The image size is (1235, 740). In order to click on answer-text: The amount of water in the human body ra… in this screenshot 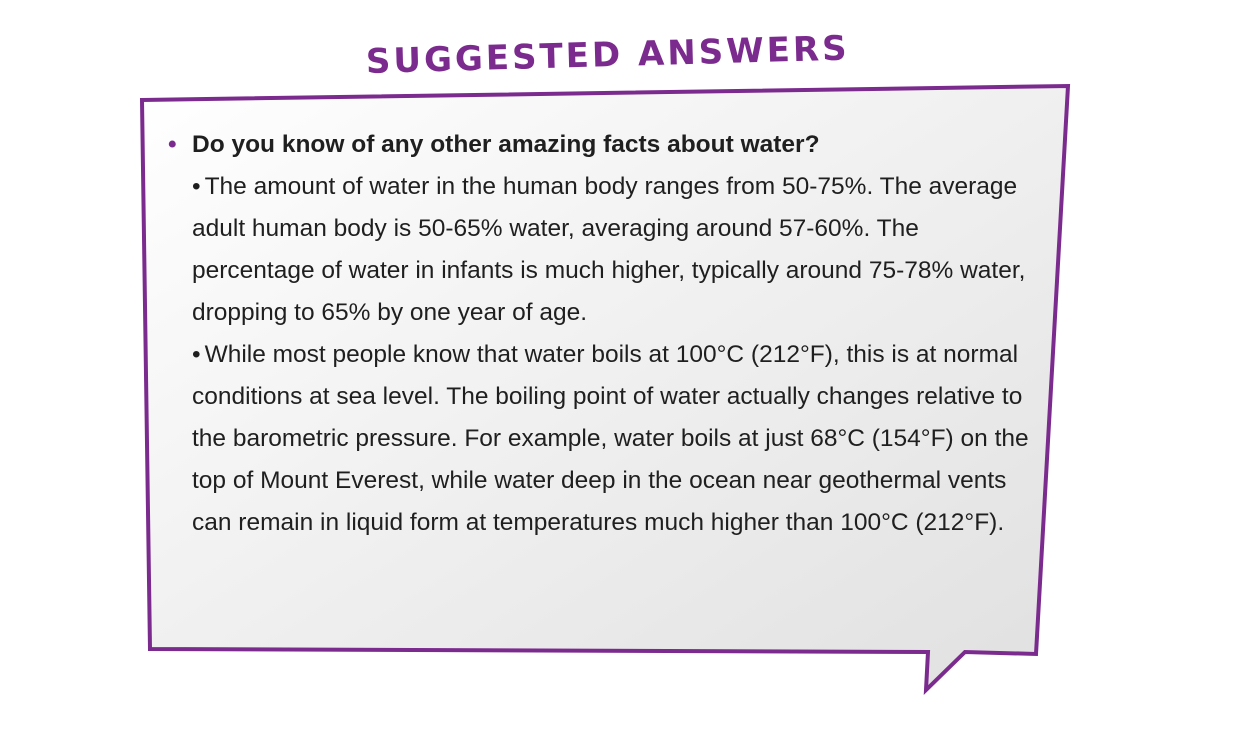, I will do `click(609, 249)`.